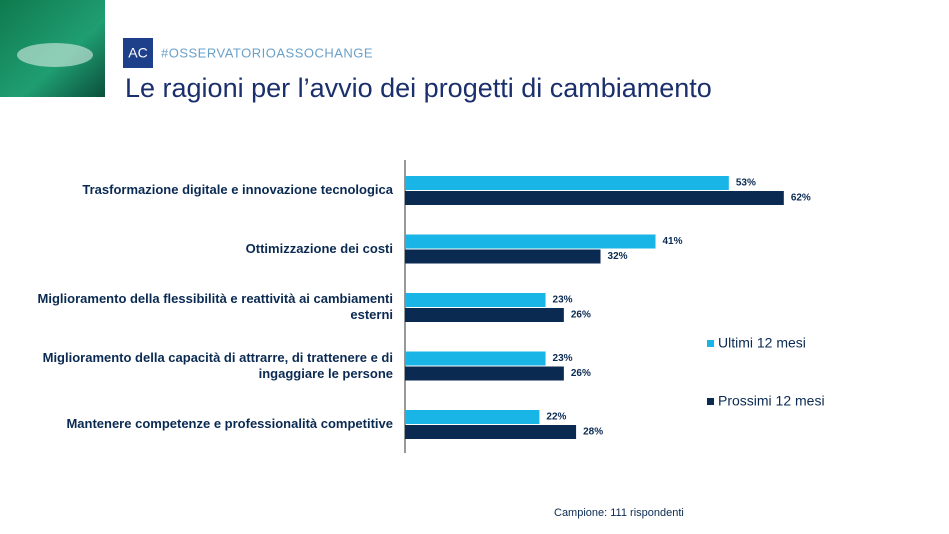 This screenshot has height=534, width=949. What do you see at coordinates (619, 513) in the screenshot?
I see `note: Campione: 111 rispondenti` at bounding box center [619, 513].